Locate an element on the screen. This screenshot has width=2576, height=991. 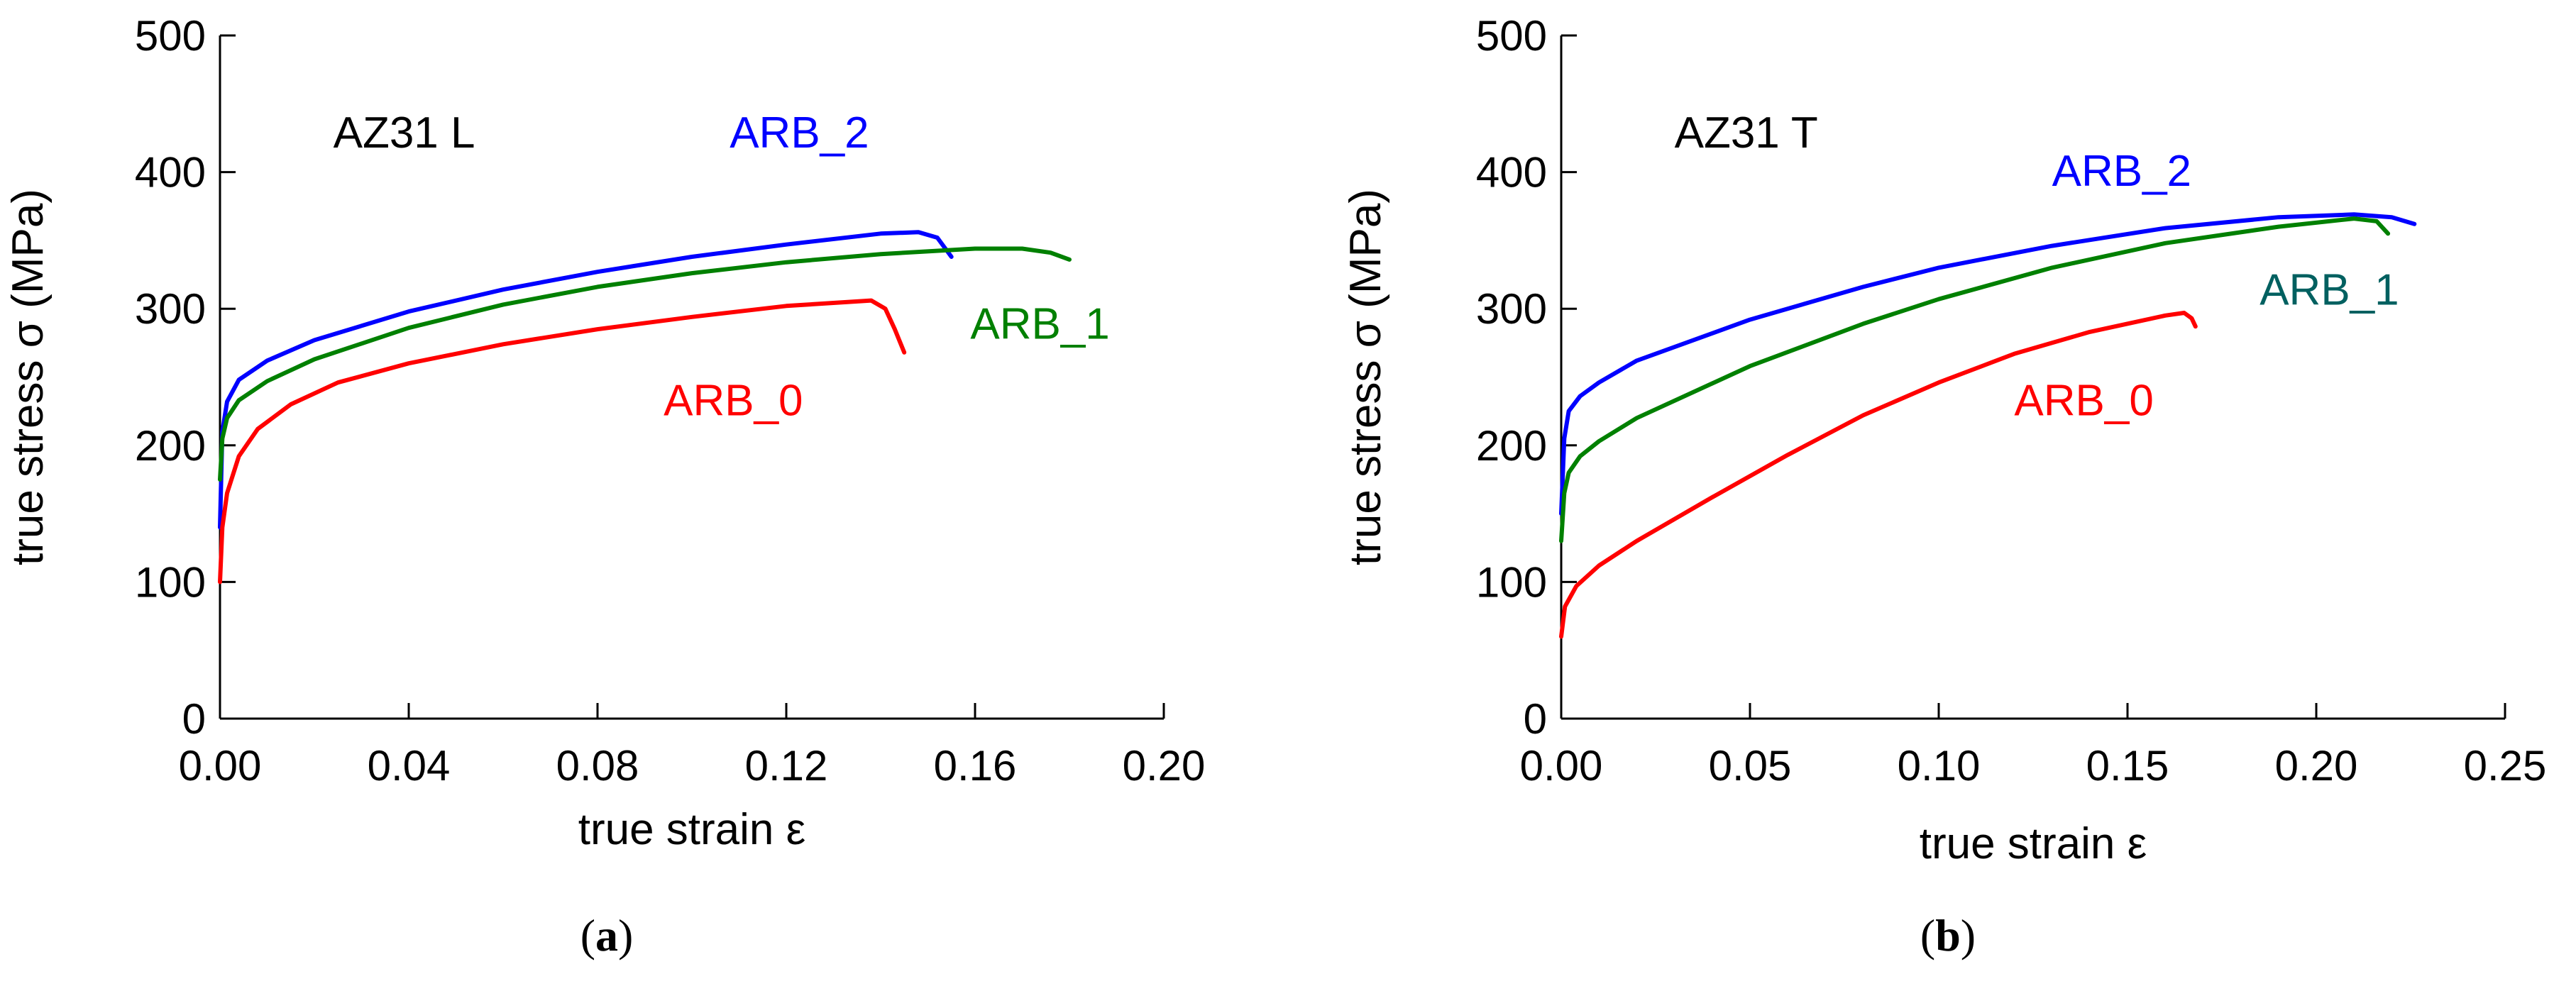
panel-label-part: b is located at coordinates (1948, 935).